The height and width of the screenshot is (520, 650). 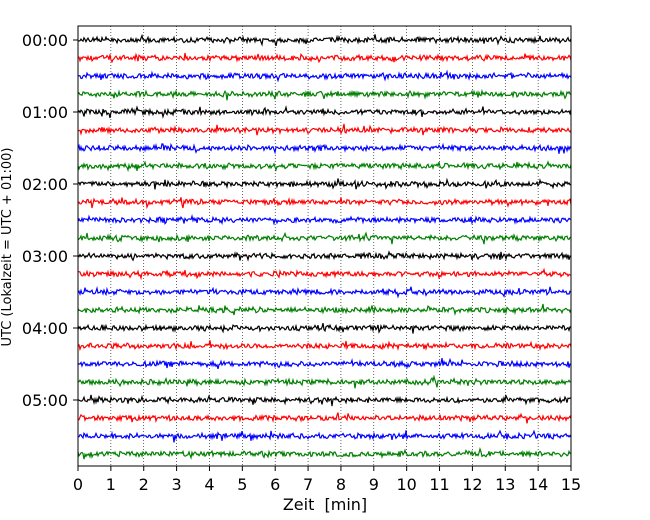 What do you see at coordinates (374, 484) in the screenshot?
I see `x-tick-label: 9` at bounding box center [374, 484].